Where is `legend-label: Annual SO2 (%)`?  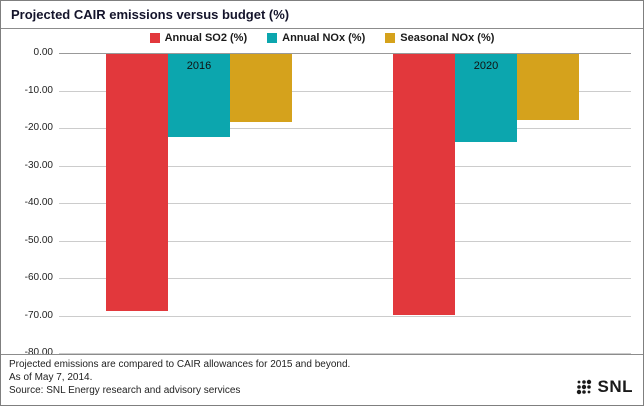 legend-label: Annual SO2 (%) is located at coordinates (206, 38).